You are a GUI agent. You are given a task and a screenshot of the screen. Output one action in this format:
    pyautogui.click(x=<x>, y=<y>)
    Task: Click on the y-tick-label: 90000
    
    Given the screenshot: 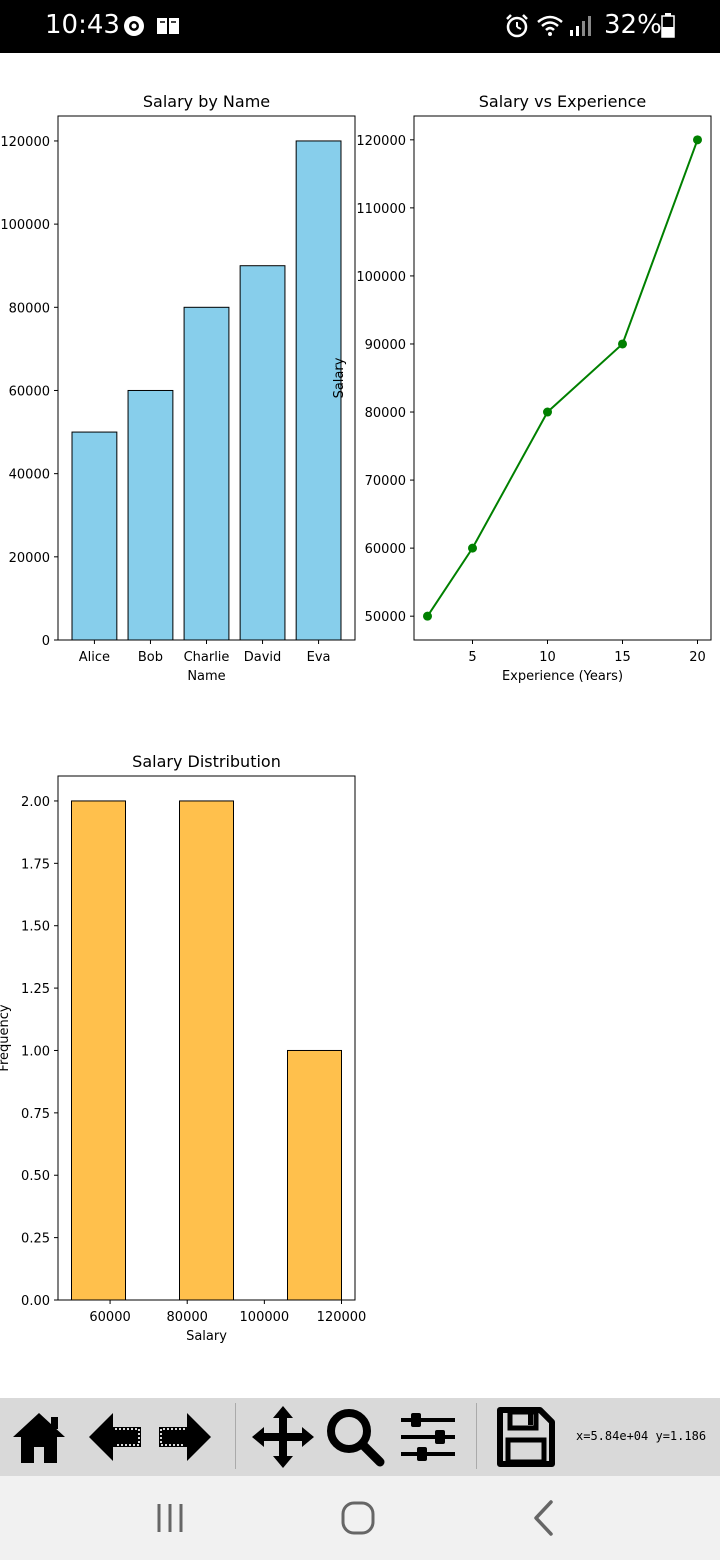 What is the action you would take?
    pyautogui.click(x=385, y=345)
    